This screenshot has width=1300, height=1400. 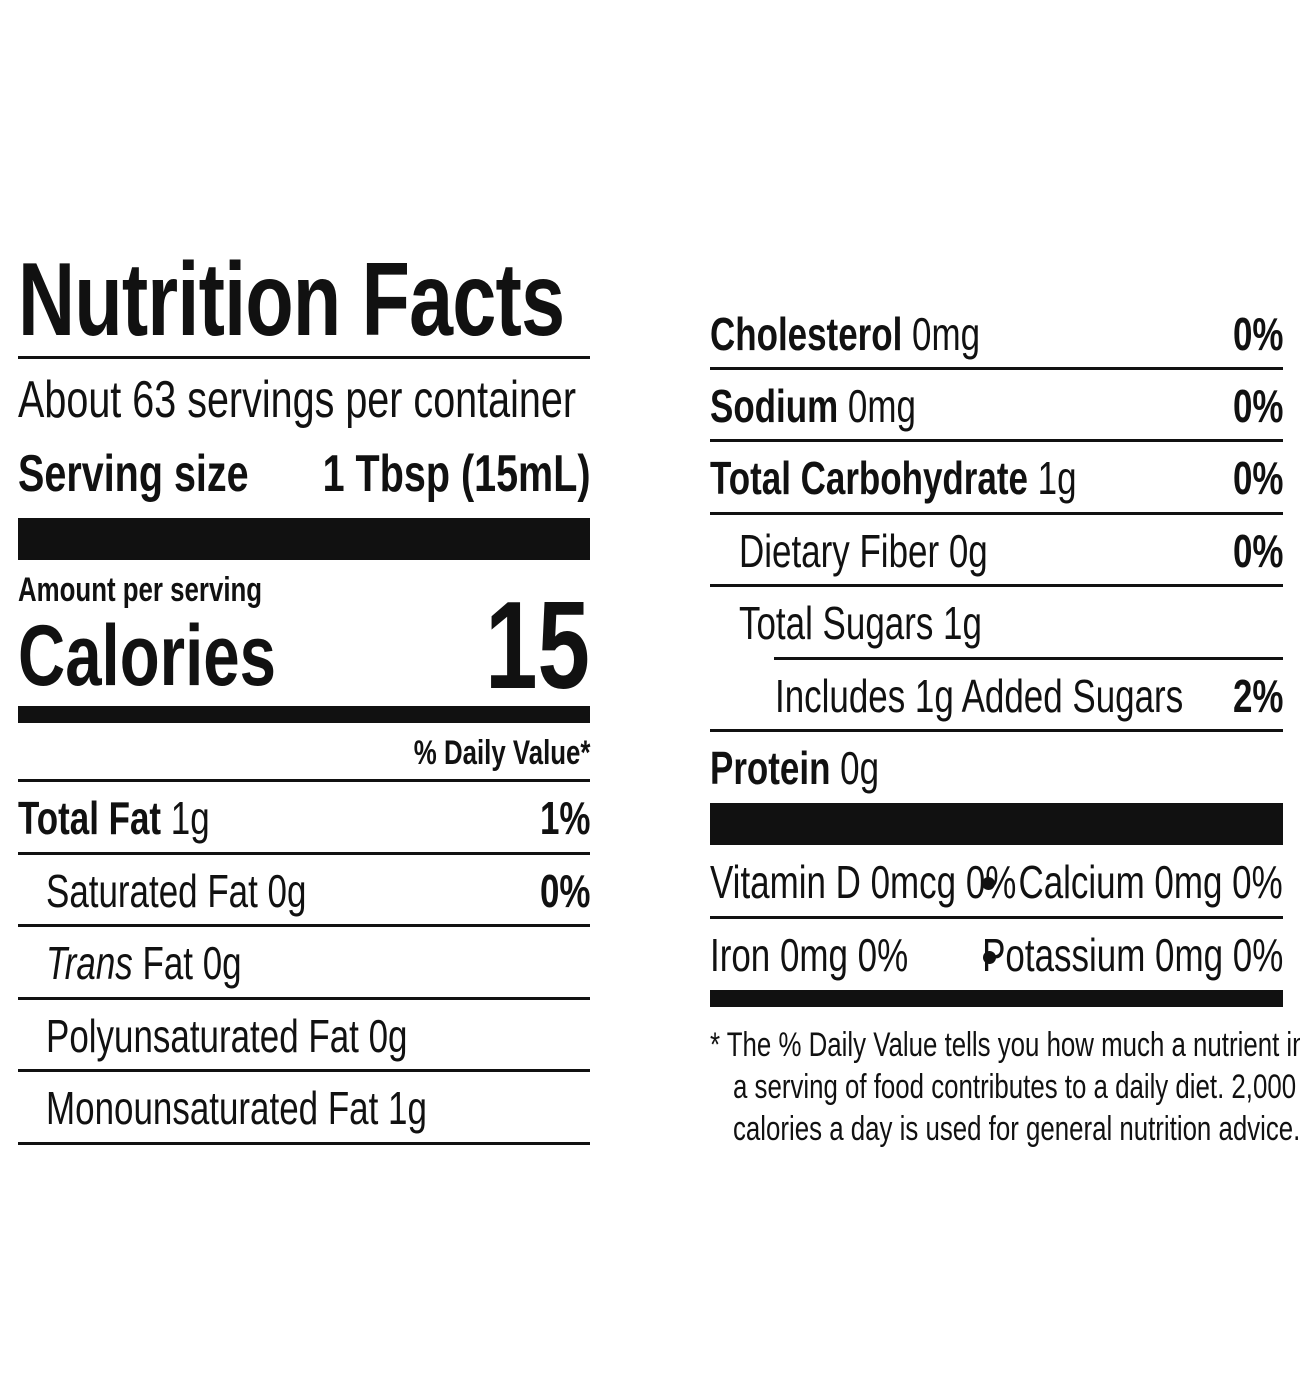 I want to click on potassium: Potassium 0mg 0%, so click(x=1132, y=955).